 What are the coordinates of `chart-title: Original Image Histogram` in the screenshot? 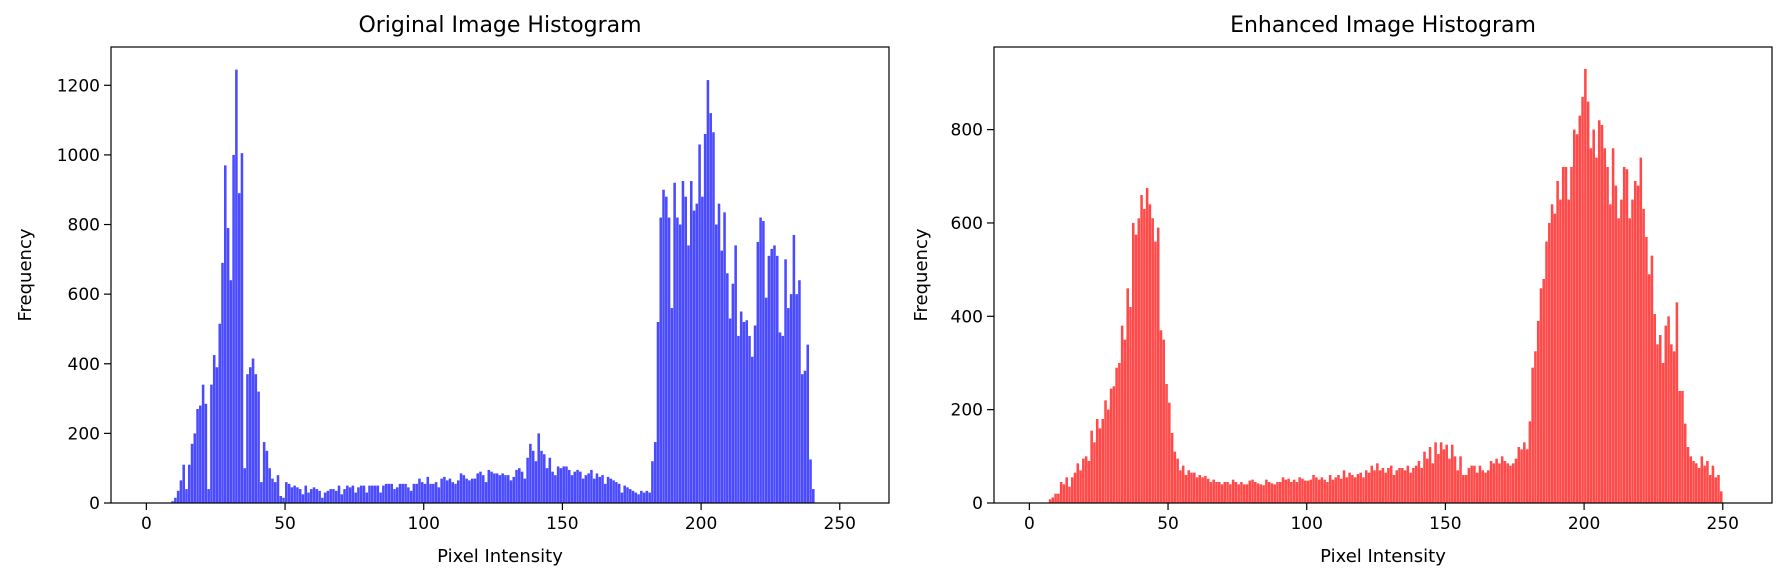 It's located at (499, 25).